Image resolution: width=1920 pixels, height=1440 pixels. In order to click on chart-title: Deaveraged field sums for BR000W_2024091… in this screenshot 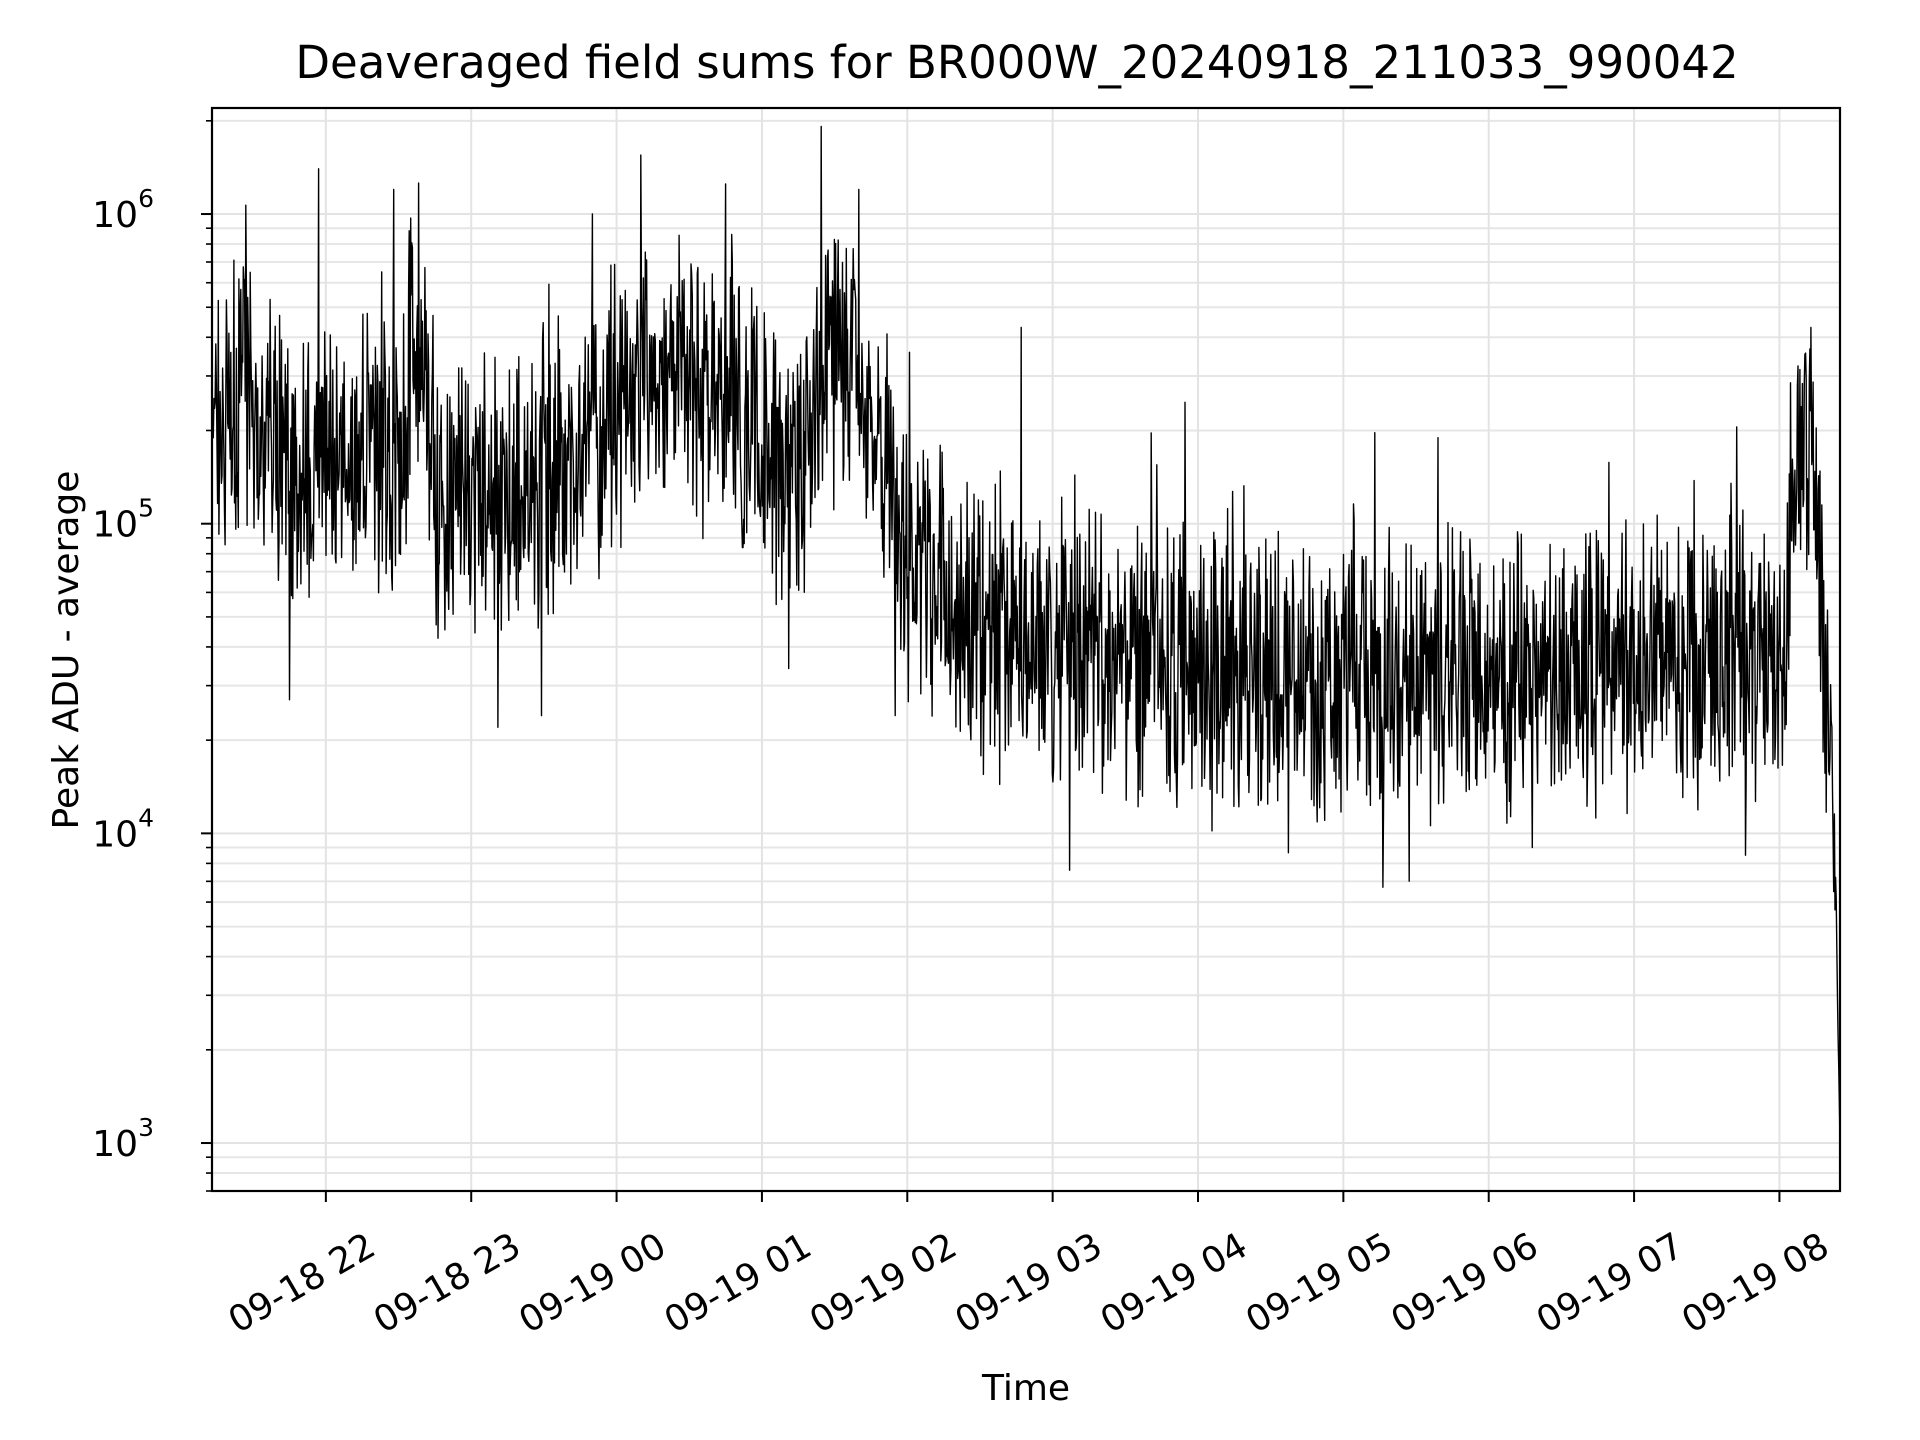, I will do `click(1016, 62)`.